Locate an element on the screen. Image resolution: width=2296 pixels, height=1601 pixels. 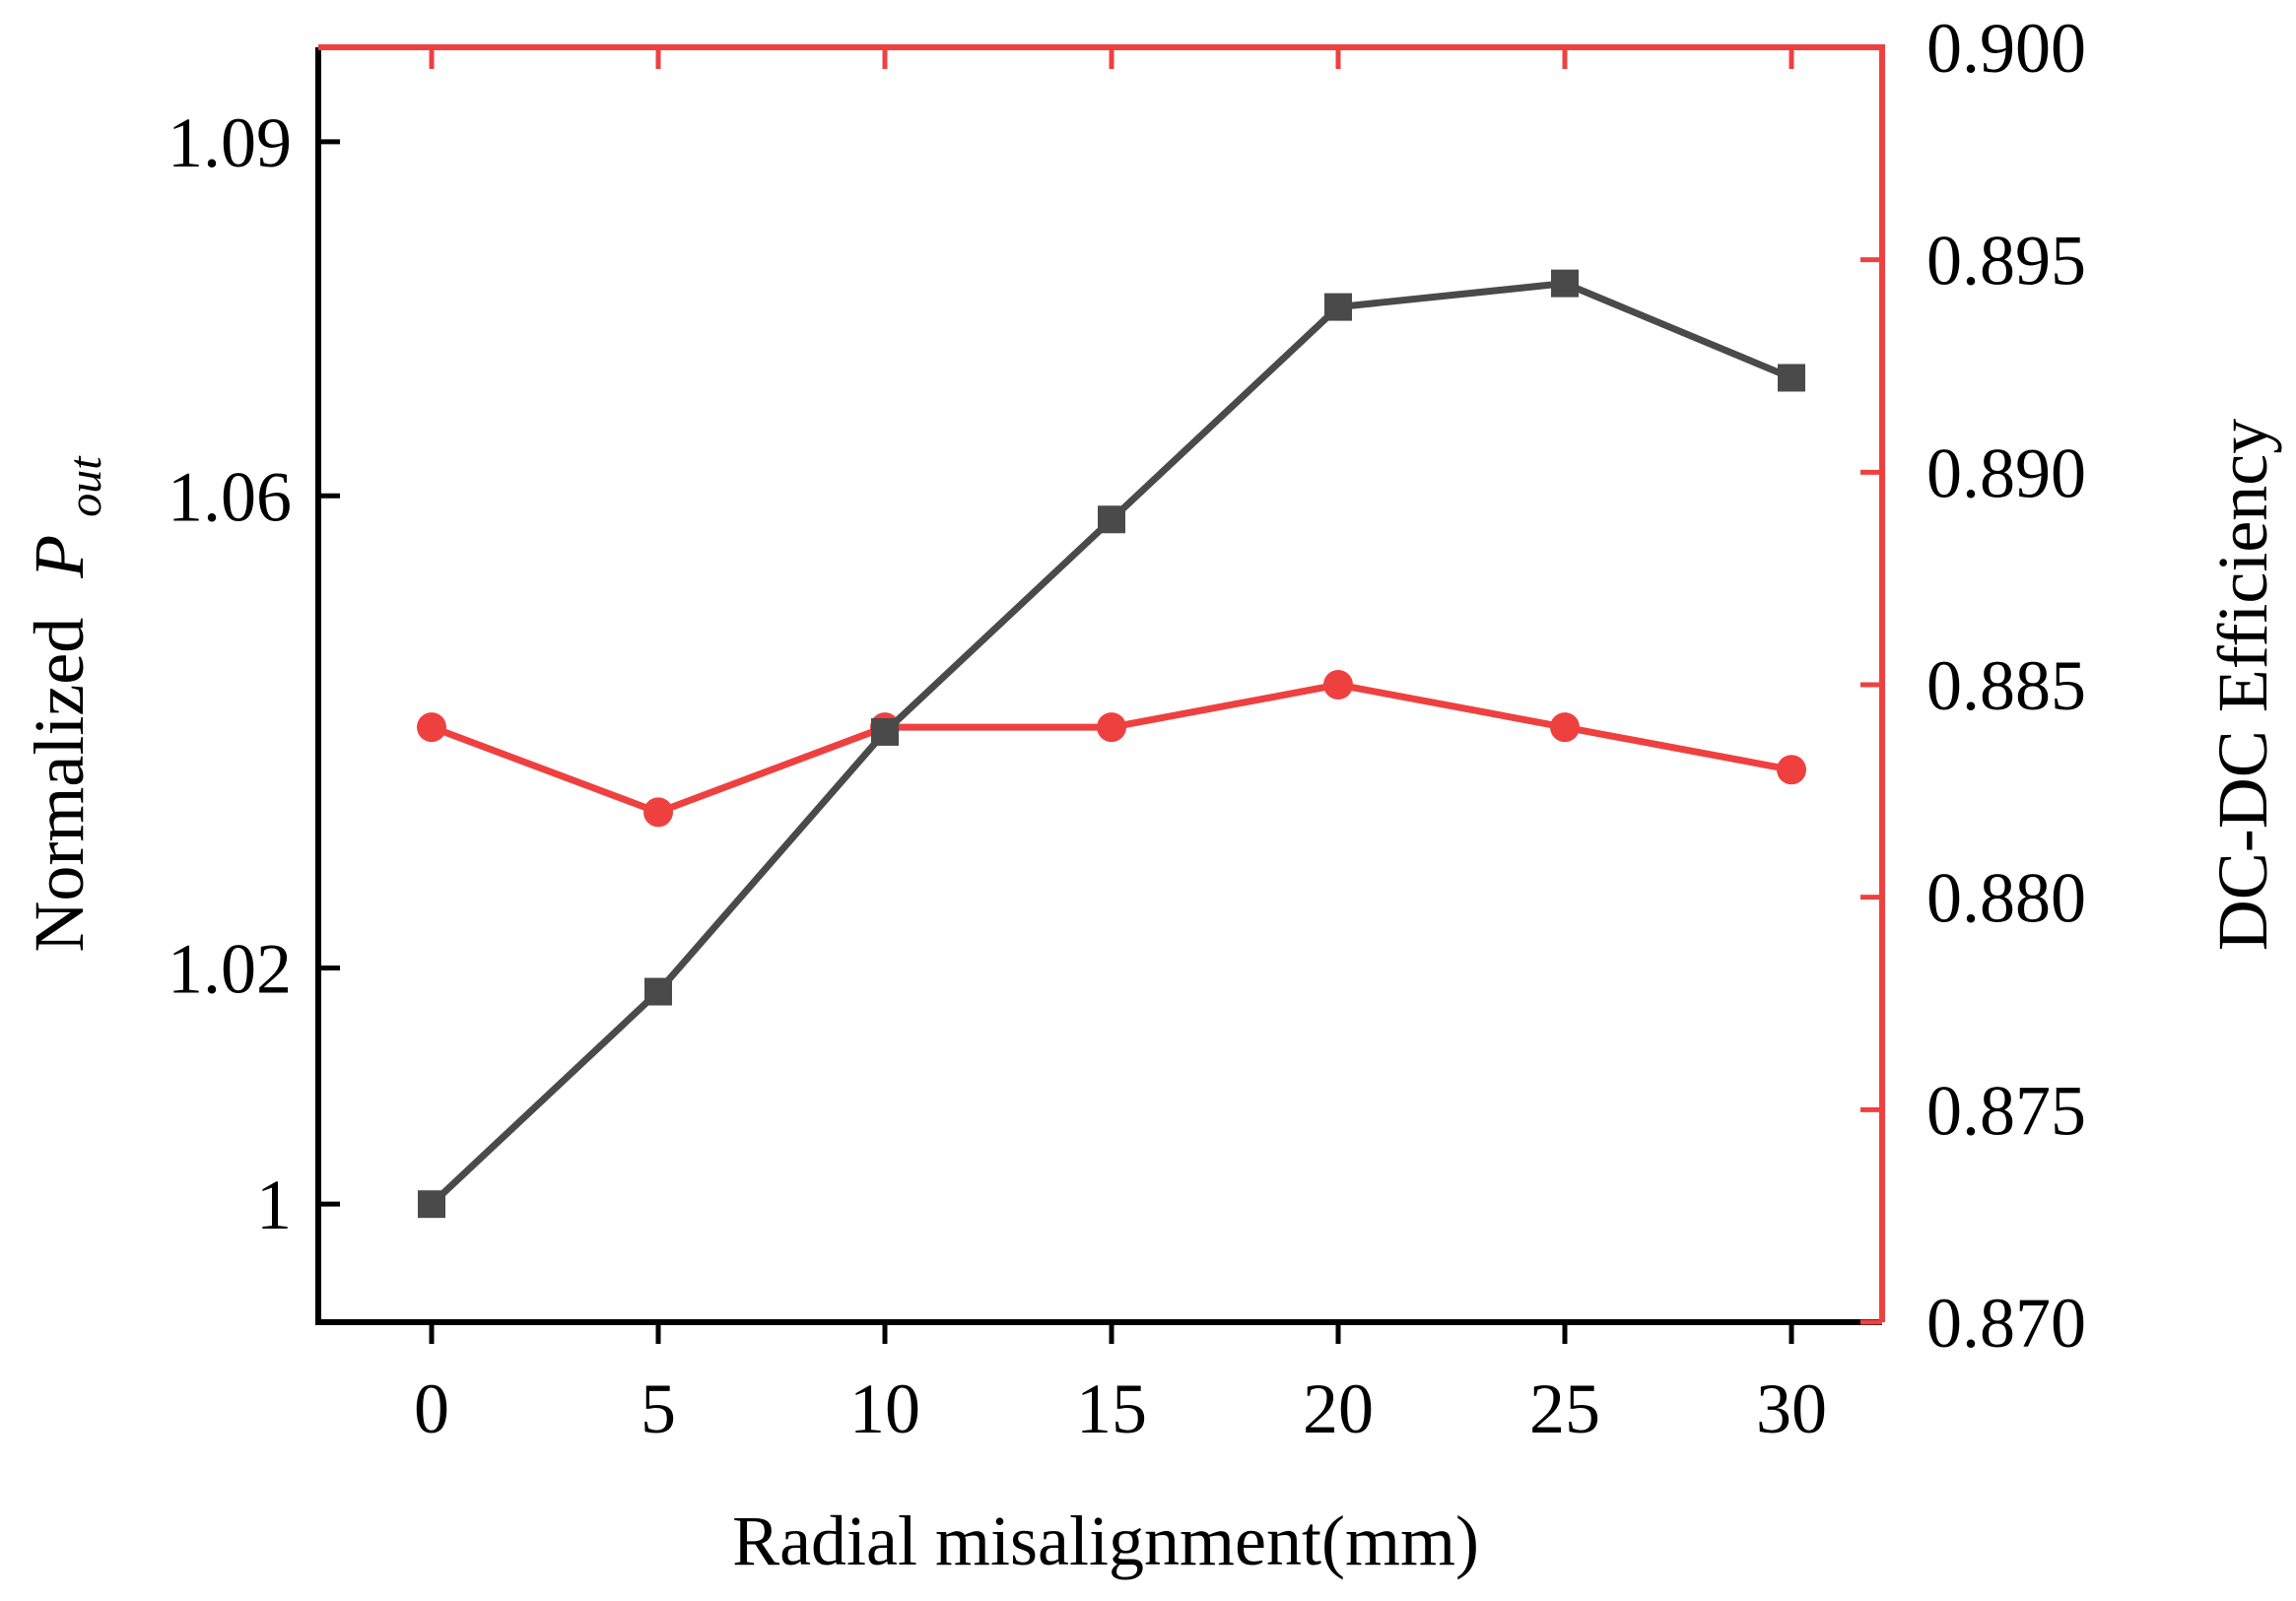
x-tick-label: 5 is located at coordinates (658, 1409).